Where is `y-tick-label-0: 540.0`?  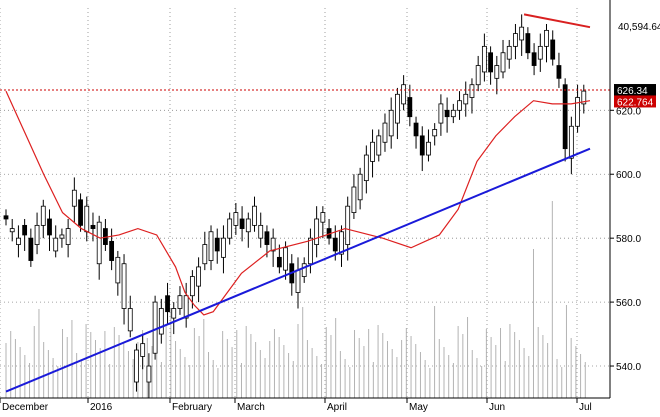
y-tick-label-0: 540.0 is located at coordinates (628, 367).